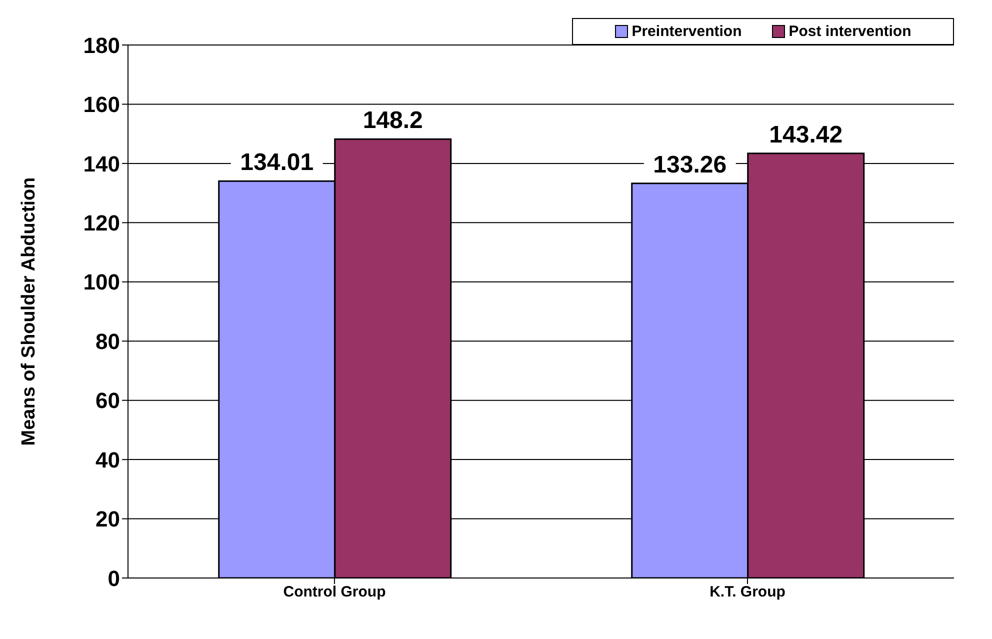 The height and width of the screenshot is (639, 992). I want to click on x-tick-label: Control Group, so click(334, 592).